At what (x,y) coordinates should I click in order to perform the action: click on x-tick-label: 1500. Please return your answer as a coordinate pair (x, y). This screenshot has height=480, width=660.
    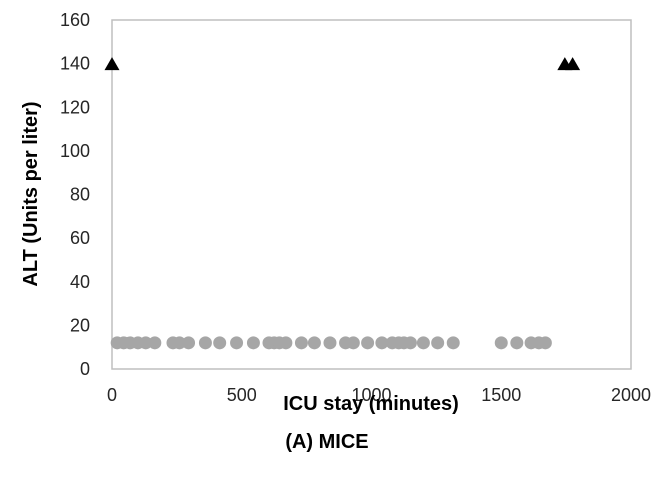
    Looking at the image, I should click on (501, 395).